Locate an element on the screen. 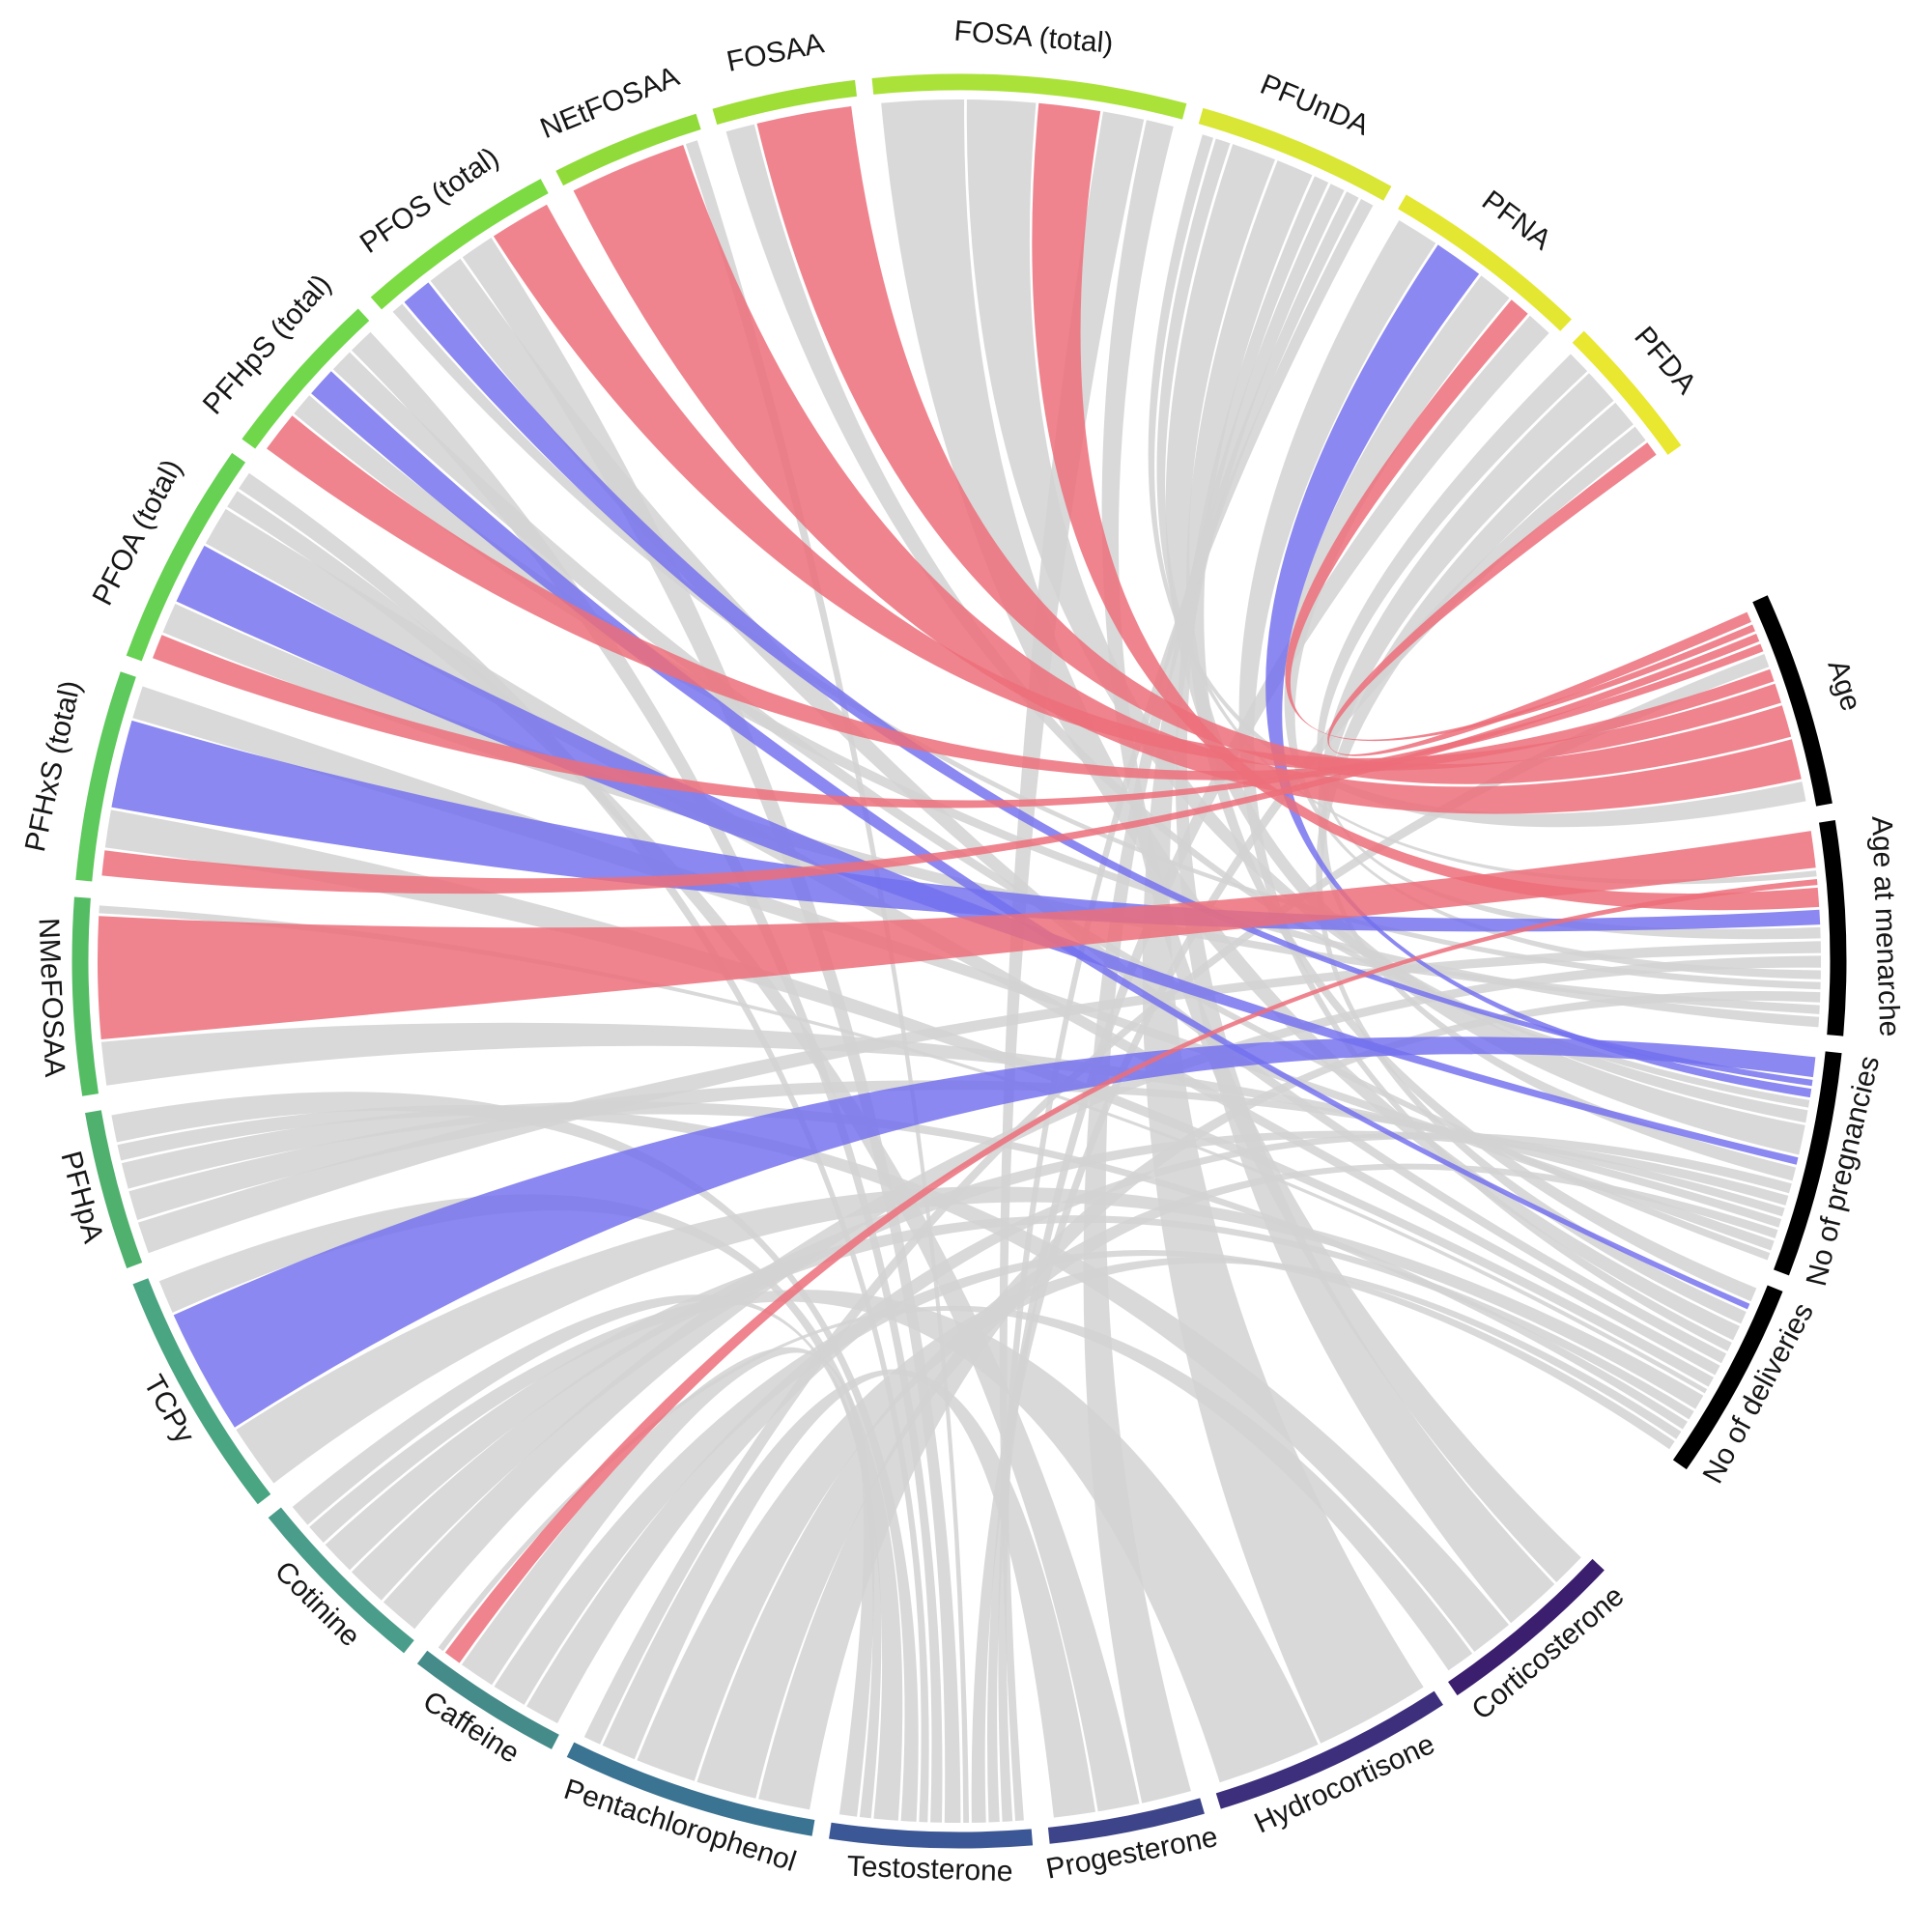  ribbon-pfhxs-total-age is located at coordinates (930, 764).